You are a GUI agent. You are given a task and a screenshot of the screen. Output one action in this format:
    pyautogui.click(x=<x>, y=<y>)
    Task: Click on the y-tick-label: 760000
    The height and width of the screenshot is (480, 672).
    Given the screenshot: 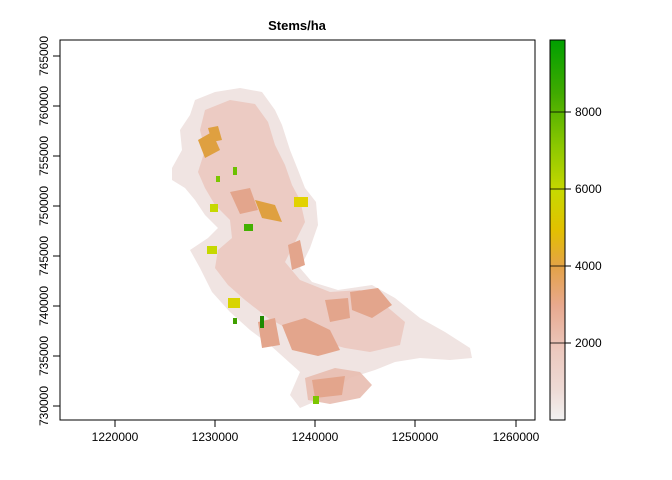 What is the action you would take?
    pyautogui.click(x=44, y=106)
    